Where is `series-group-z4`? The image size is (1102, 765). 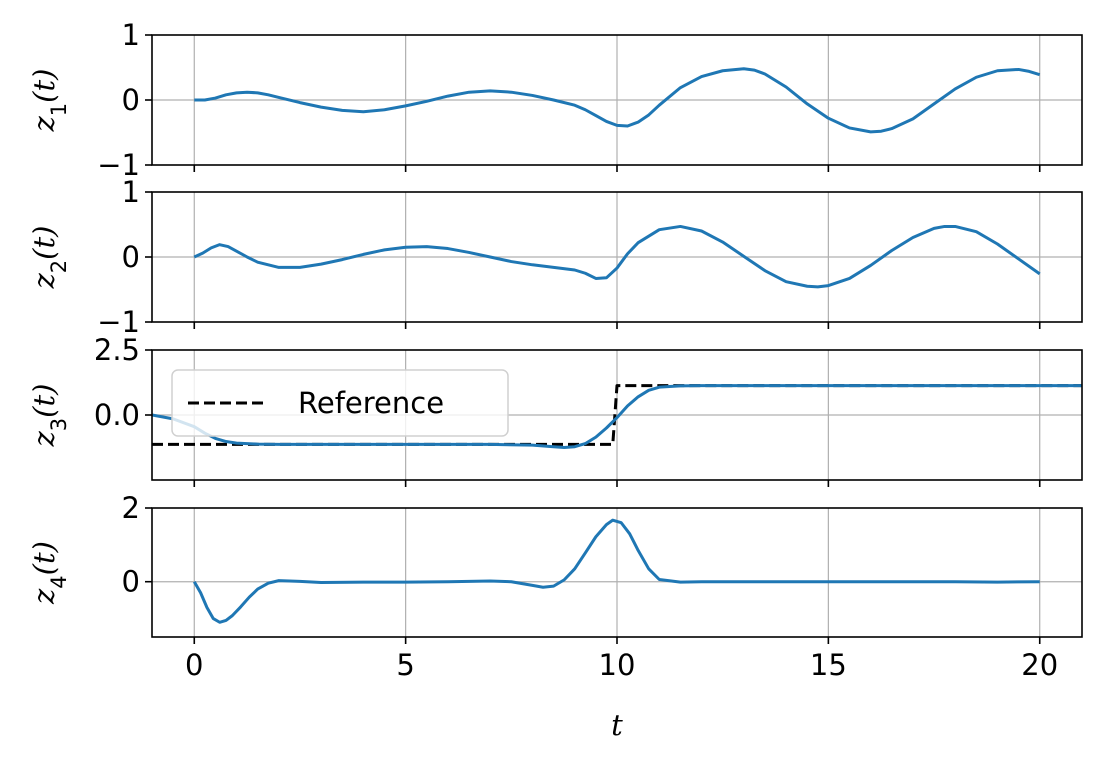 series-group-z4 is located at coordinates (616, 571).